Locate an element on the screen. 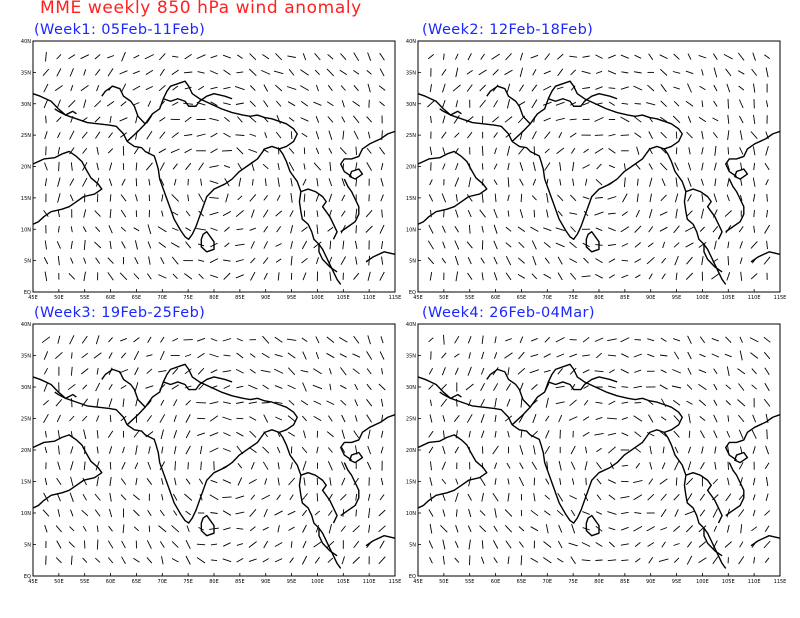 This screenshot has width=800, height=618. lat-tick-label: 20N is located at coordinates (26, 451).